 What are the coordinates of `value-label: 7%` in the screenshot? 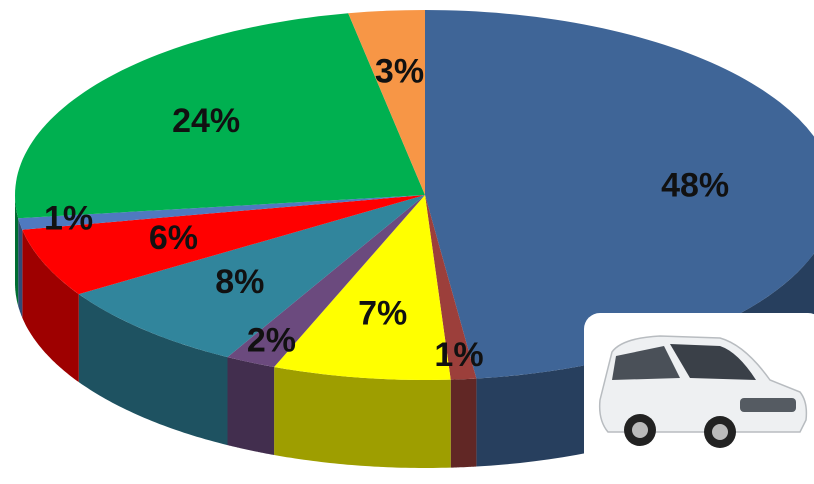 It's located at (382, 314).